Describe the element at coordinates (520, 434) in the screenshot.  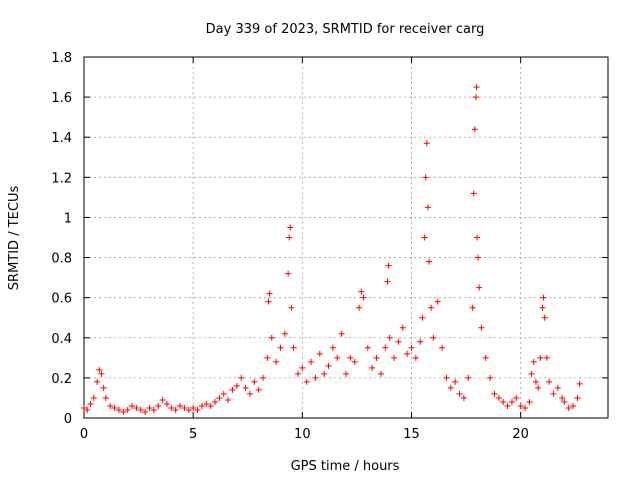
I see `x-tick-label: 20` at that location.